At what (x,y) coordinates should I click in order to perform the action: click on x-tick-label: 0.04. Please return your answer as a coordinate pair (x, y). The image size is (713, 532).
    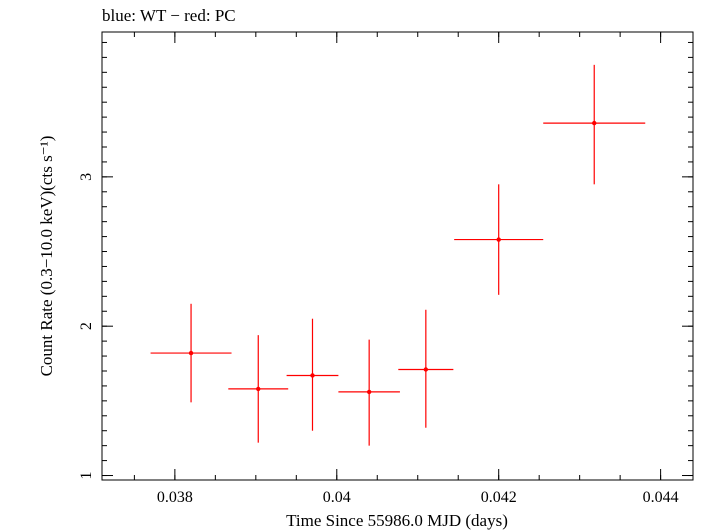
    Looking at the image, I should click on (337, 497).